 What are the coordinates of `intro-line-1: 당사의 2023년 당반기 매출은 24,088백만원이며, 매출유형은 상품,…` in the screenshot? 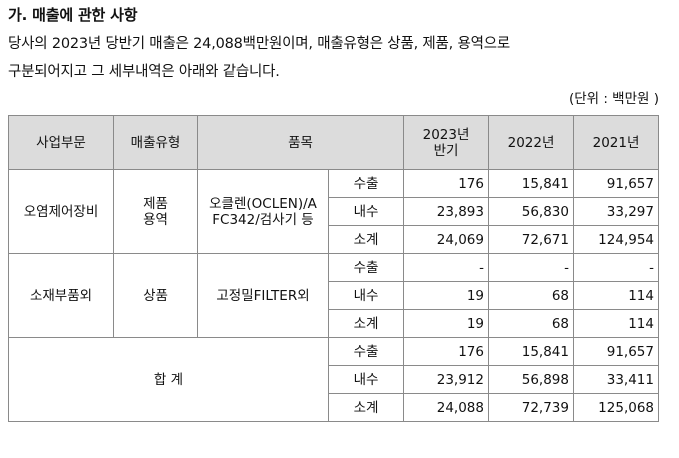 It's located at (259, 44).